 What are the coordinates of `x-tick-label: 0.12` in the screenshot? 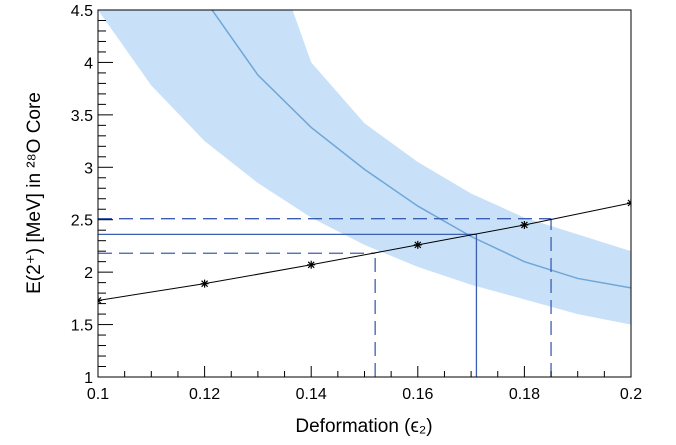 It's located at (204, 394).